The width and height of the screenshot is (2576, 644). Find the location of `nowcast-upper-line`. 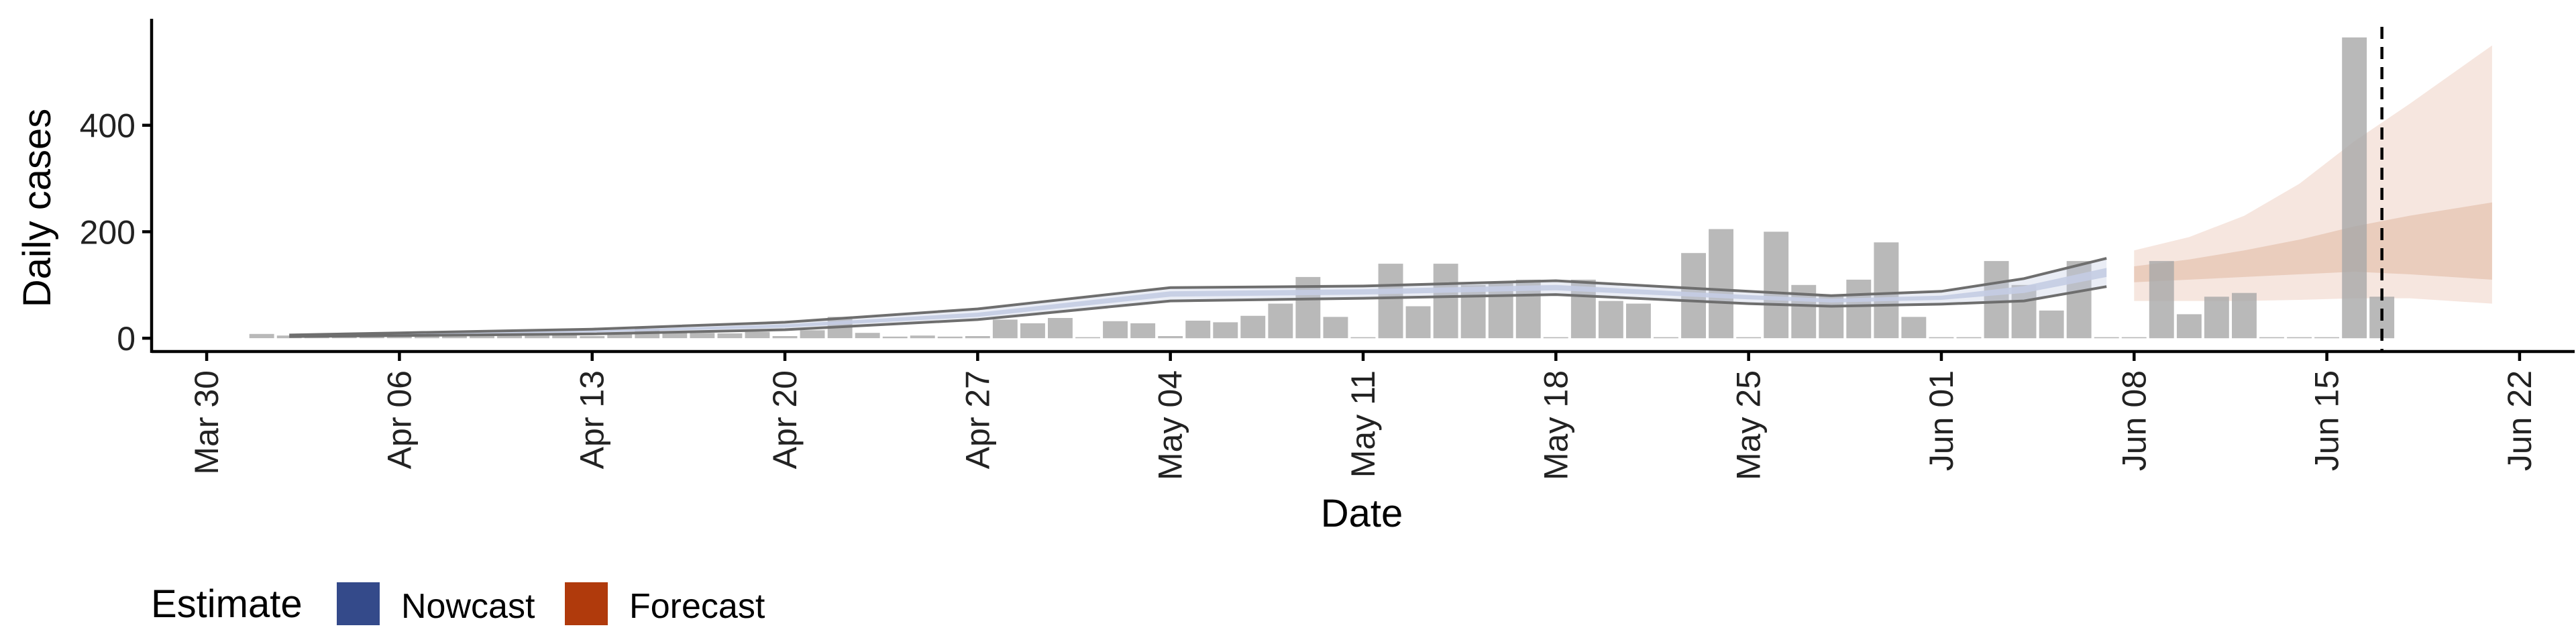

nowcast-upper-line is located at coordinates (1198, 297).